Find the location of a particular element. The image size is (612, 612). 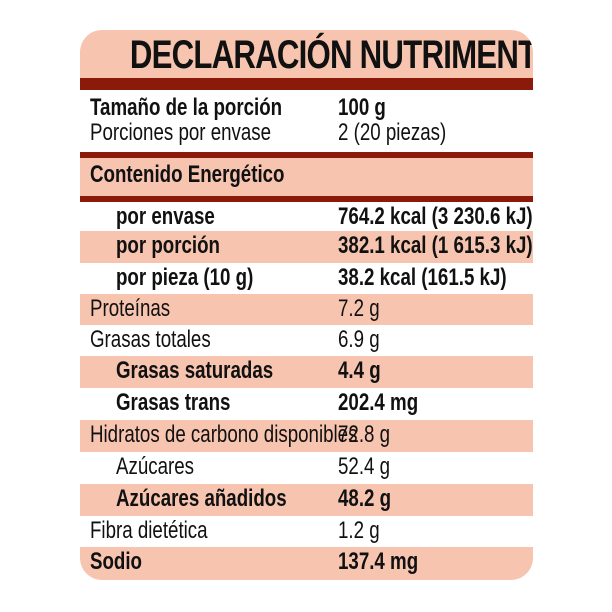

energy-row-label: por pieza (10 g) is located at coordinates (185, 277).